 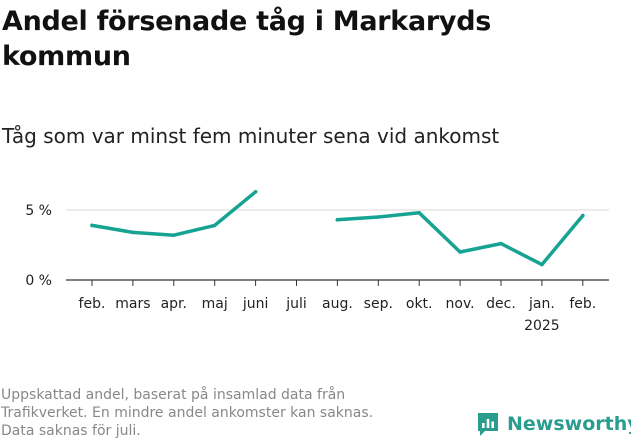 I want to click on x-year-label: 2025, so click(x=542, y=326).